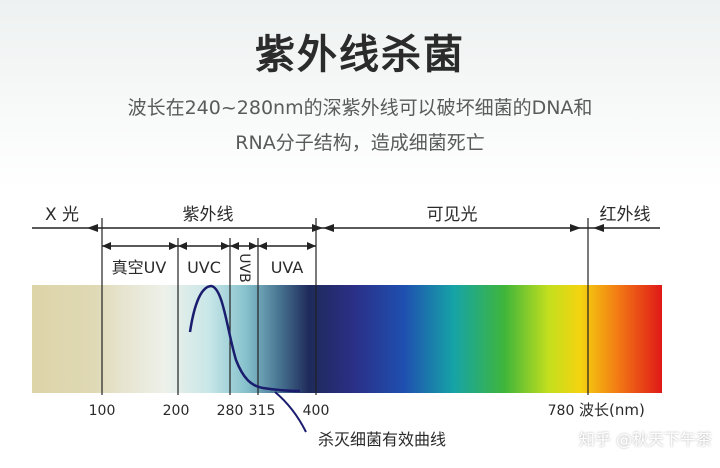 The image size is (720, 468). Describe the element at coordinates (452, 215) in the screenshot. I see `region-label-visible: 可见光` at that location.